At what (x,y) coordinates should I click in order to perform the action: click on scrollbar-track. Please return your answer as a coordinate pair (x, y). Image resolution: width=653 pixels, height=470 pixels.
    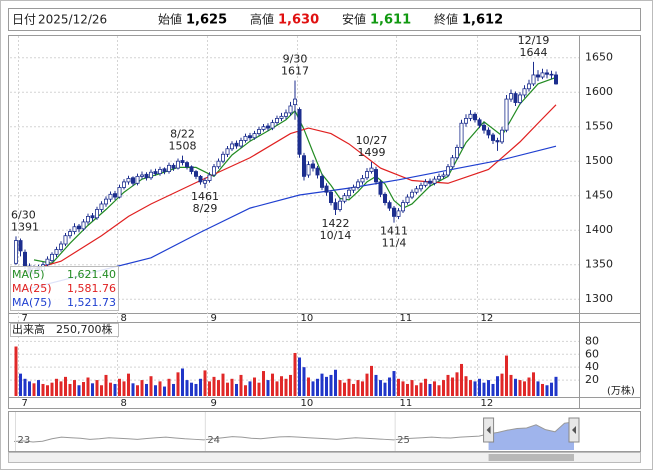
    Looking at the image, I should click on (324, 457).